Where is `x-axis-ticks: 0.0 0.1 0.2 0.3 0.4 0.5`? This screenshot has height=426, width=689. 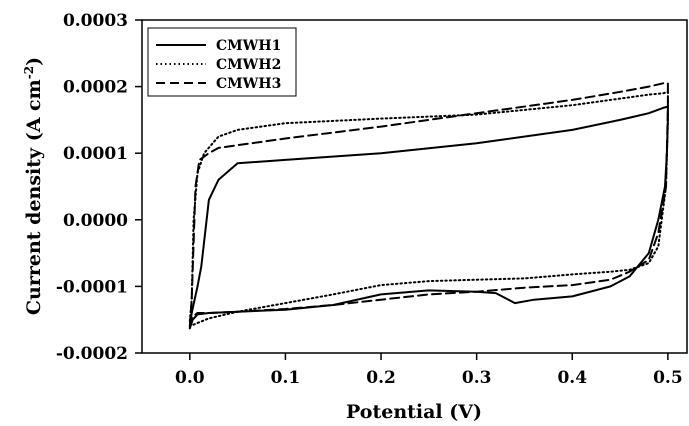
x-axis-ticks: 0.0 0.1 0.2 0.3 0.4 0.5 is located at coordinates (429, 370).